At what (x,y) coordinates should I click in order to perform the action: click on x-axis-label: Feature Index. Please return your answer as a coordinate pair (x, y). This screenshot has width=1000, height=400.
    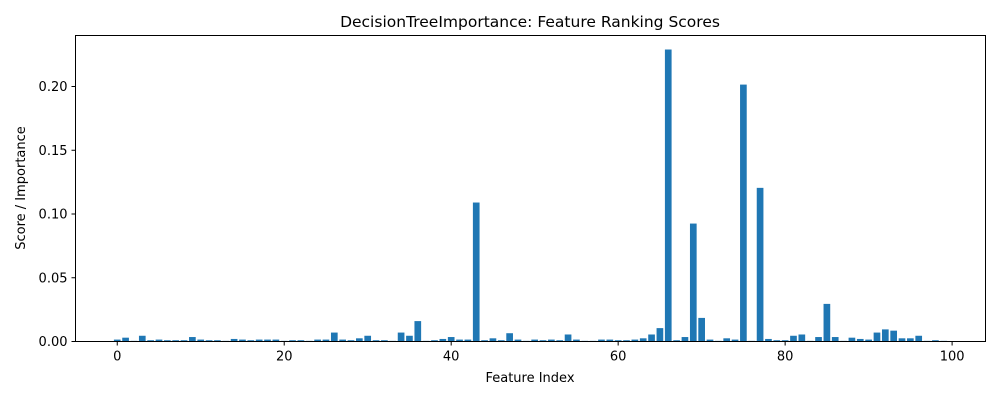
    Looking at the image, I should click on (529, 378).